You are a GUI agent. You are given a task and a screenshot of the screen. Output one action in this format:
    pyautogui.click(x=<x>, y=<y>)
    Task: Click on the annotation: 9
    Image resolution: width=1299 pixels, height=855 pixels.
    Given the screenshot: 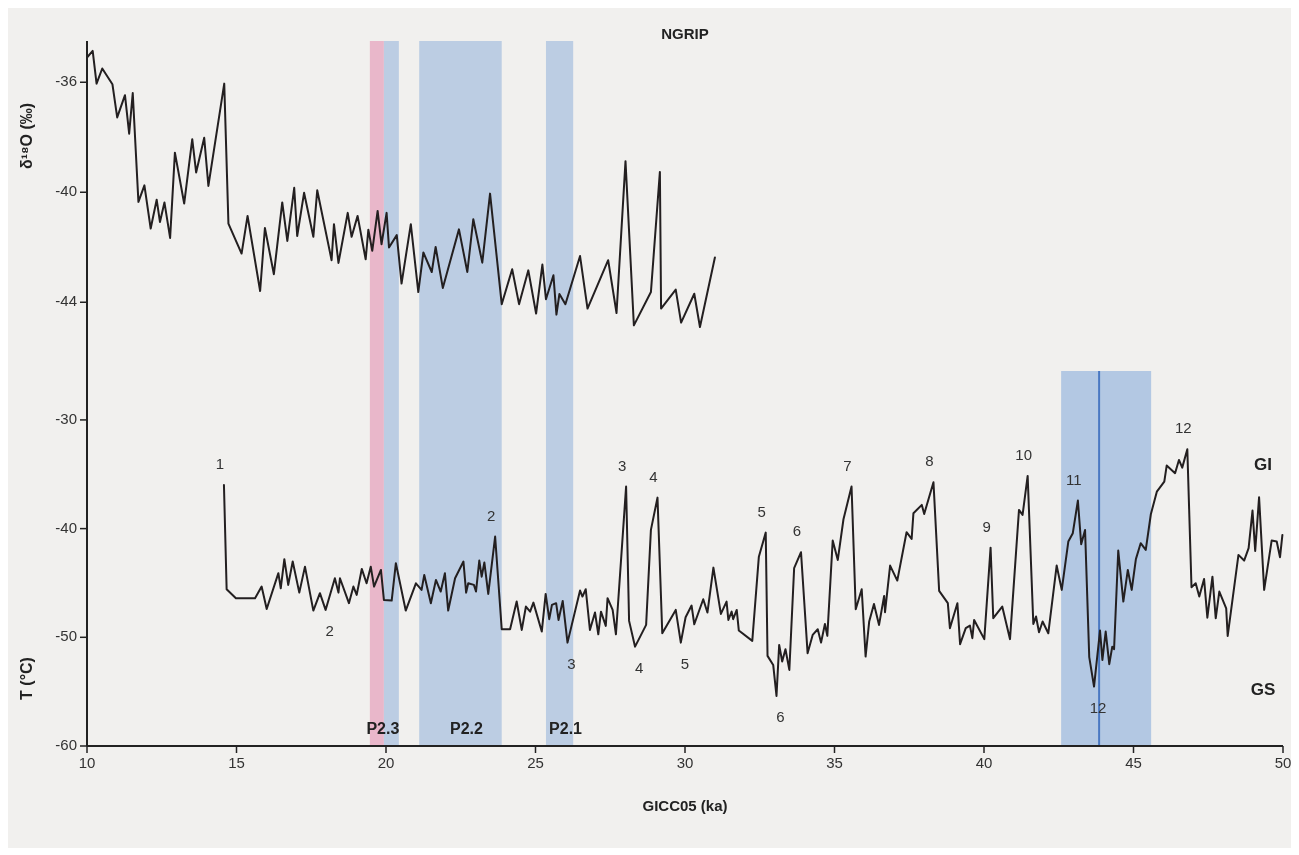 What is the action you would take?
    pyautogui.click(x=986, y=526)
    